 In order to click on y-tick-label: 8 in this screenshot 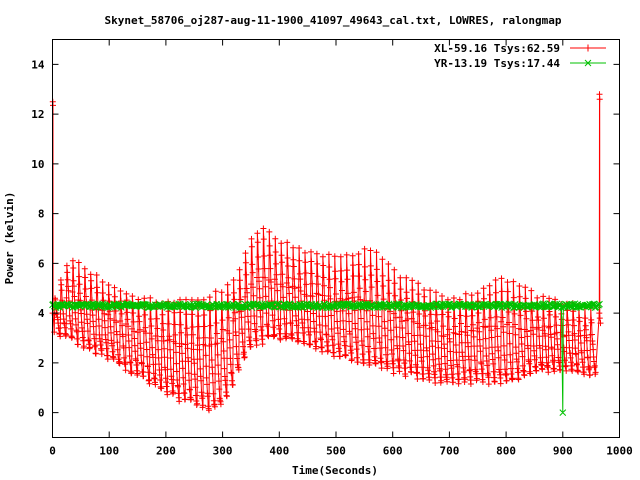, I will do `click(41, 214)`.